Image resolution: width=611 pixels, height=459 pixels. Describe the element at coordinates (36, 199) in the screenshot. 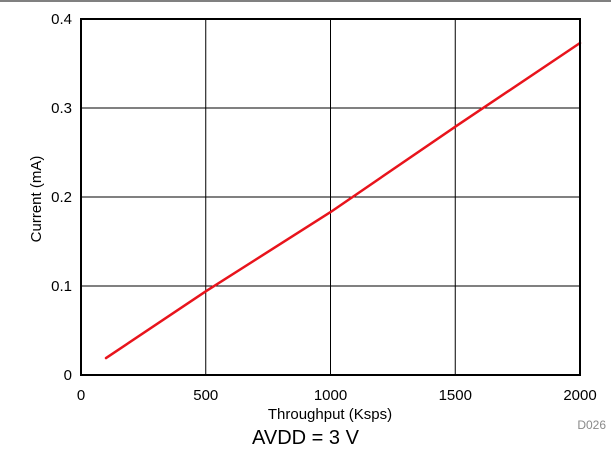

I see `y-axis-label: Current (mA)` at that location.